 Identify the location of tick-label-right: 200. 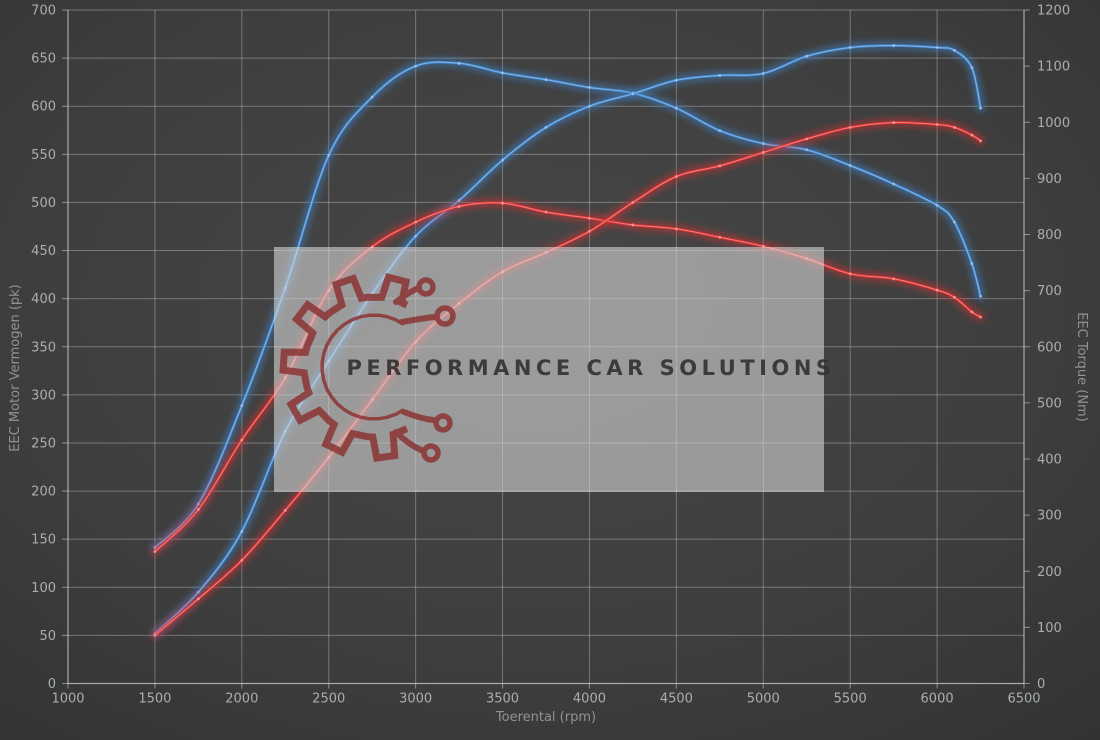
(1049, 572).